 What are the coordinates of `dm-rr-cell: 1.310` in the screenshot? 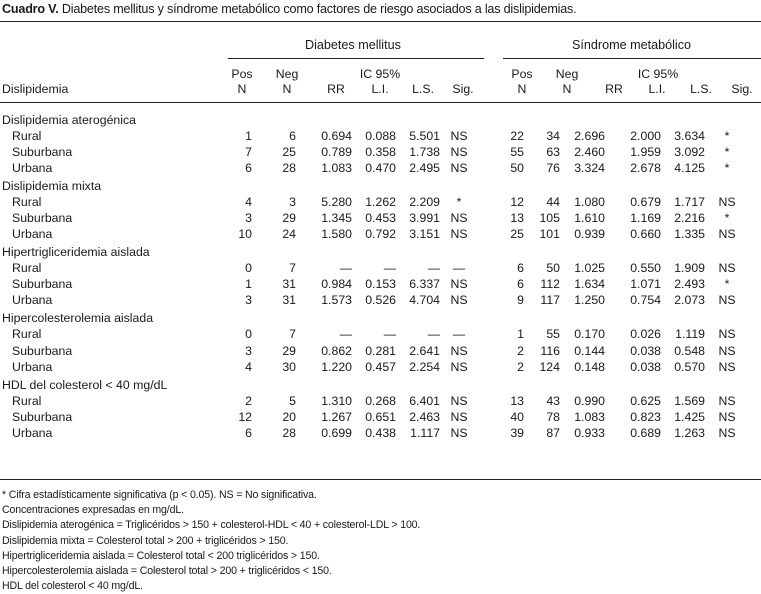 It's located at (336, 400).